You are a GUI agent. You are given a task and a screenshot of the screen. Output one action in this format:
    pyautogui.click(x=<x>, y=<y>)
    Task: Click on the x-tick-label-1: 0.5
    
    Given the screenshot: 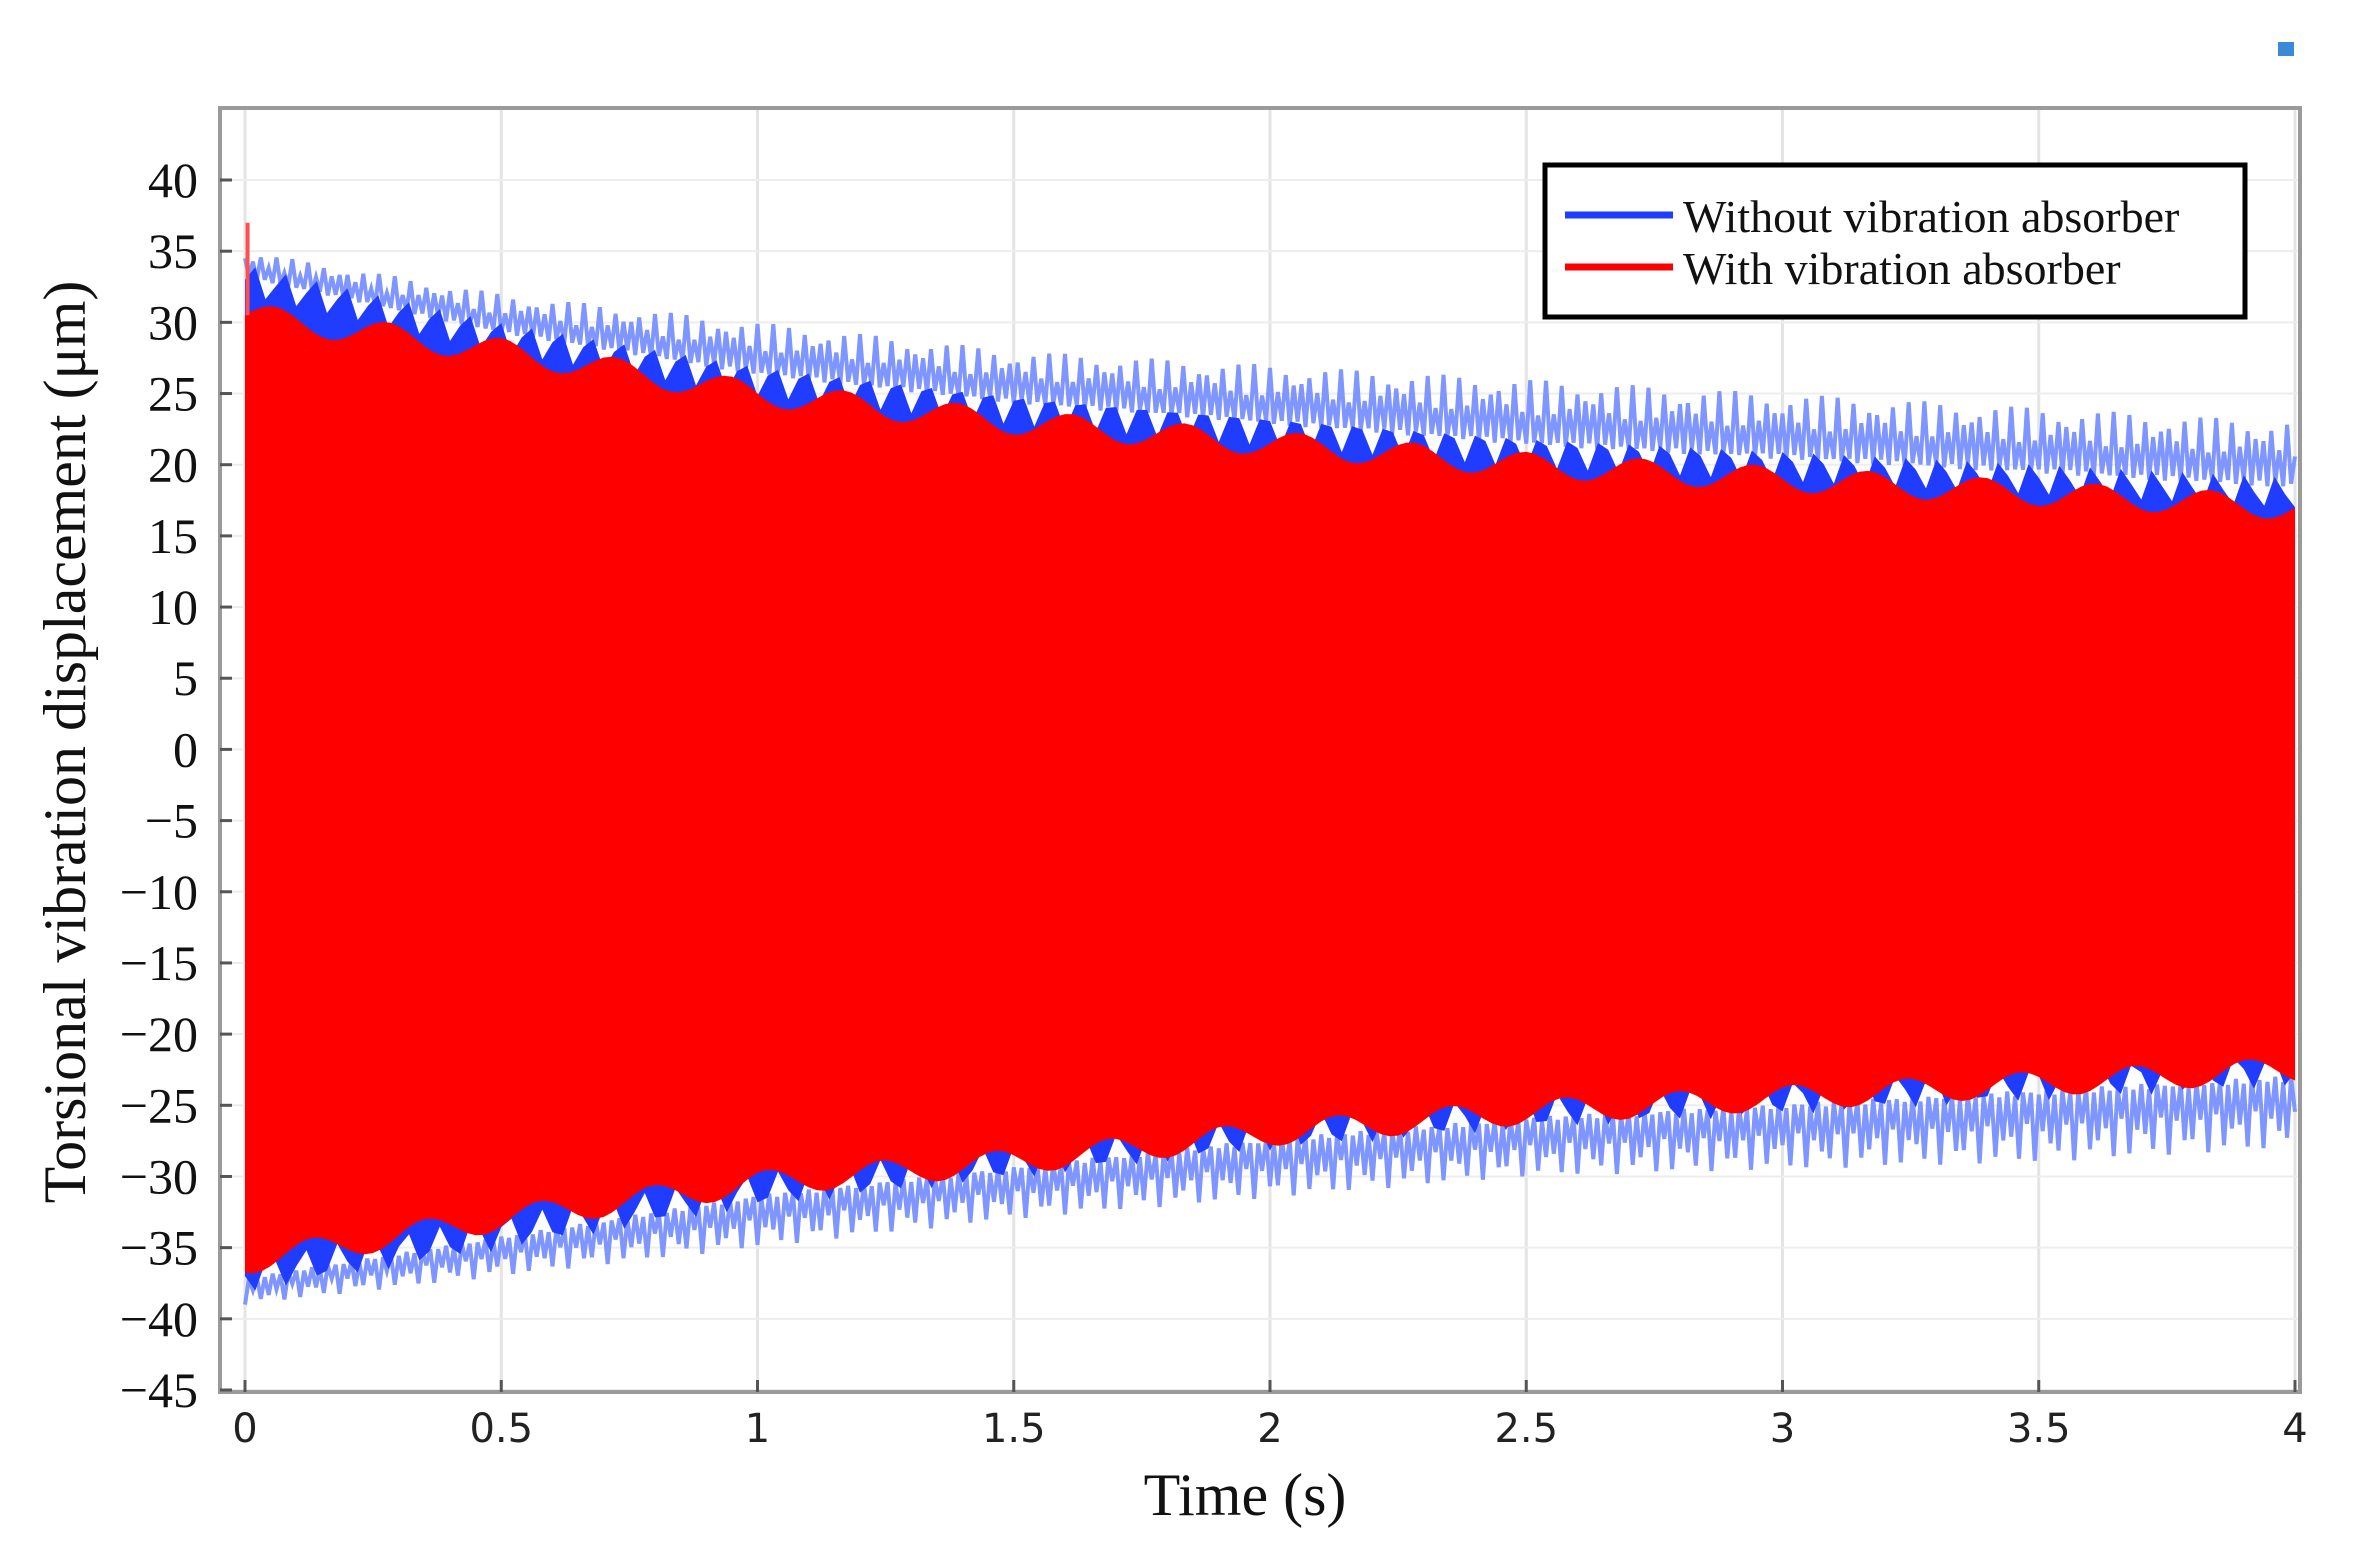 What is the action you would take?
    pyautogui.click(x=501, y=1429)
    